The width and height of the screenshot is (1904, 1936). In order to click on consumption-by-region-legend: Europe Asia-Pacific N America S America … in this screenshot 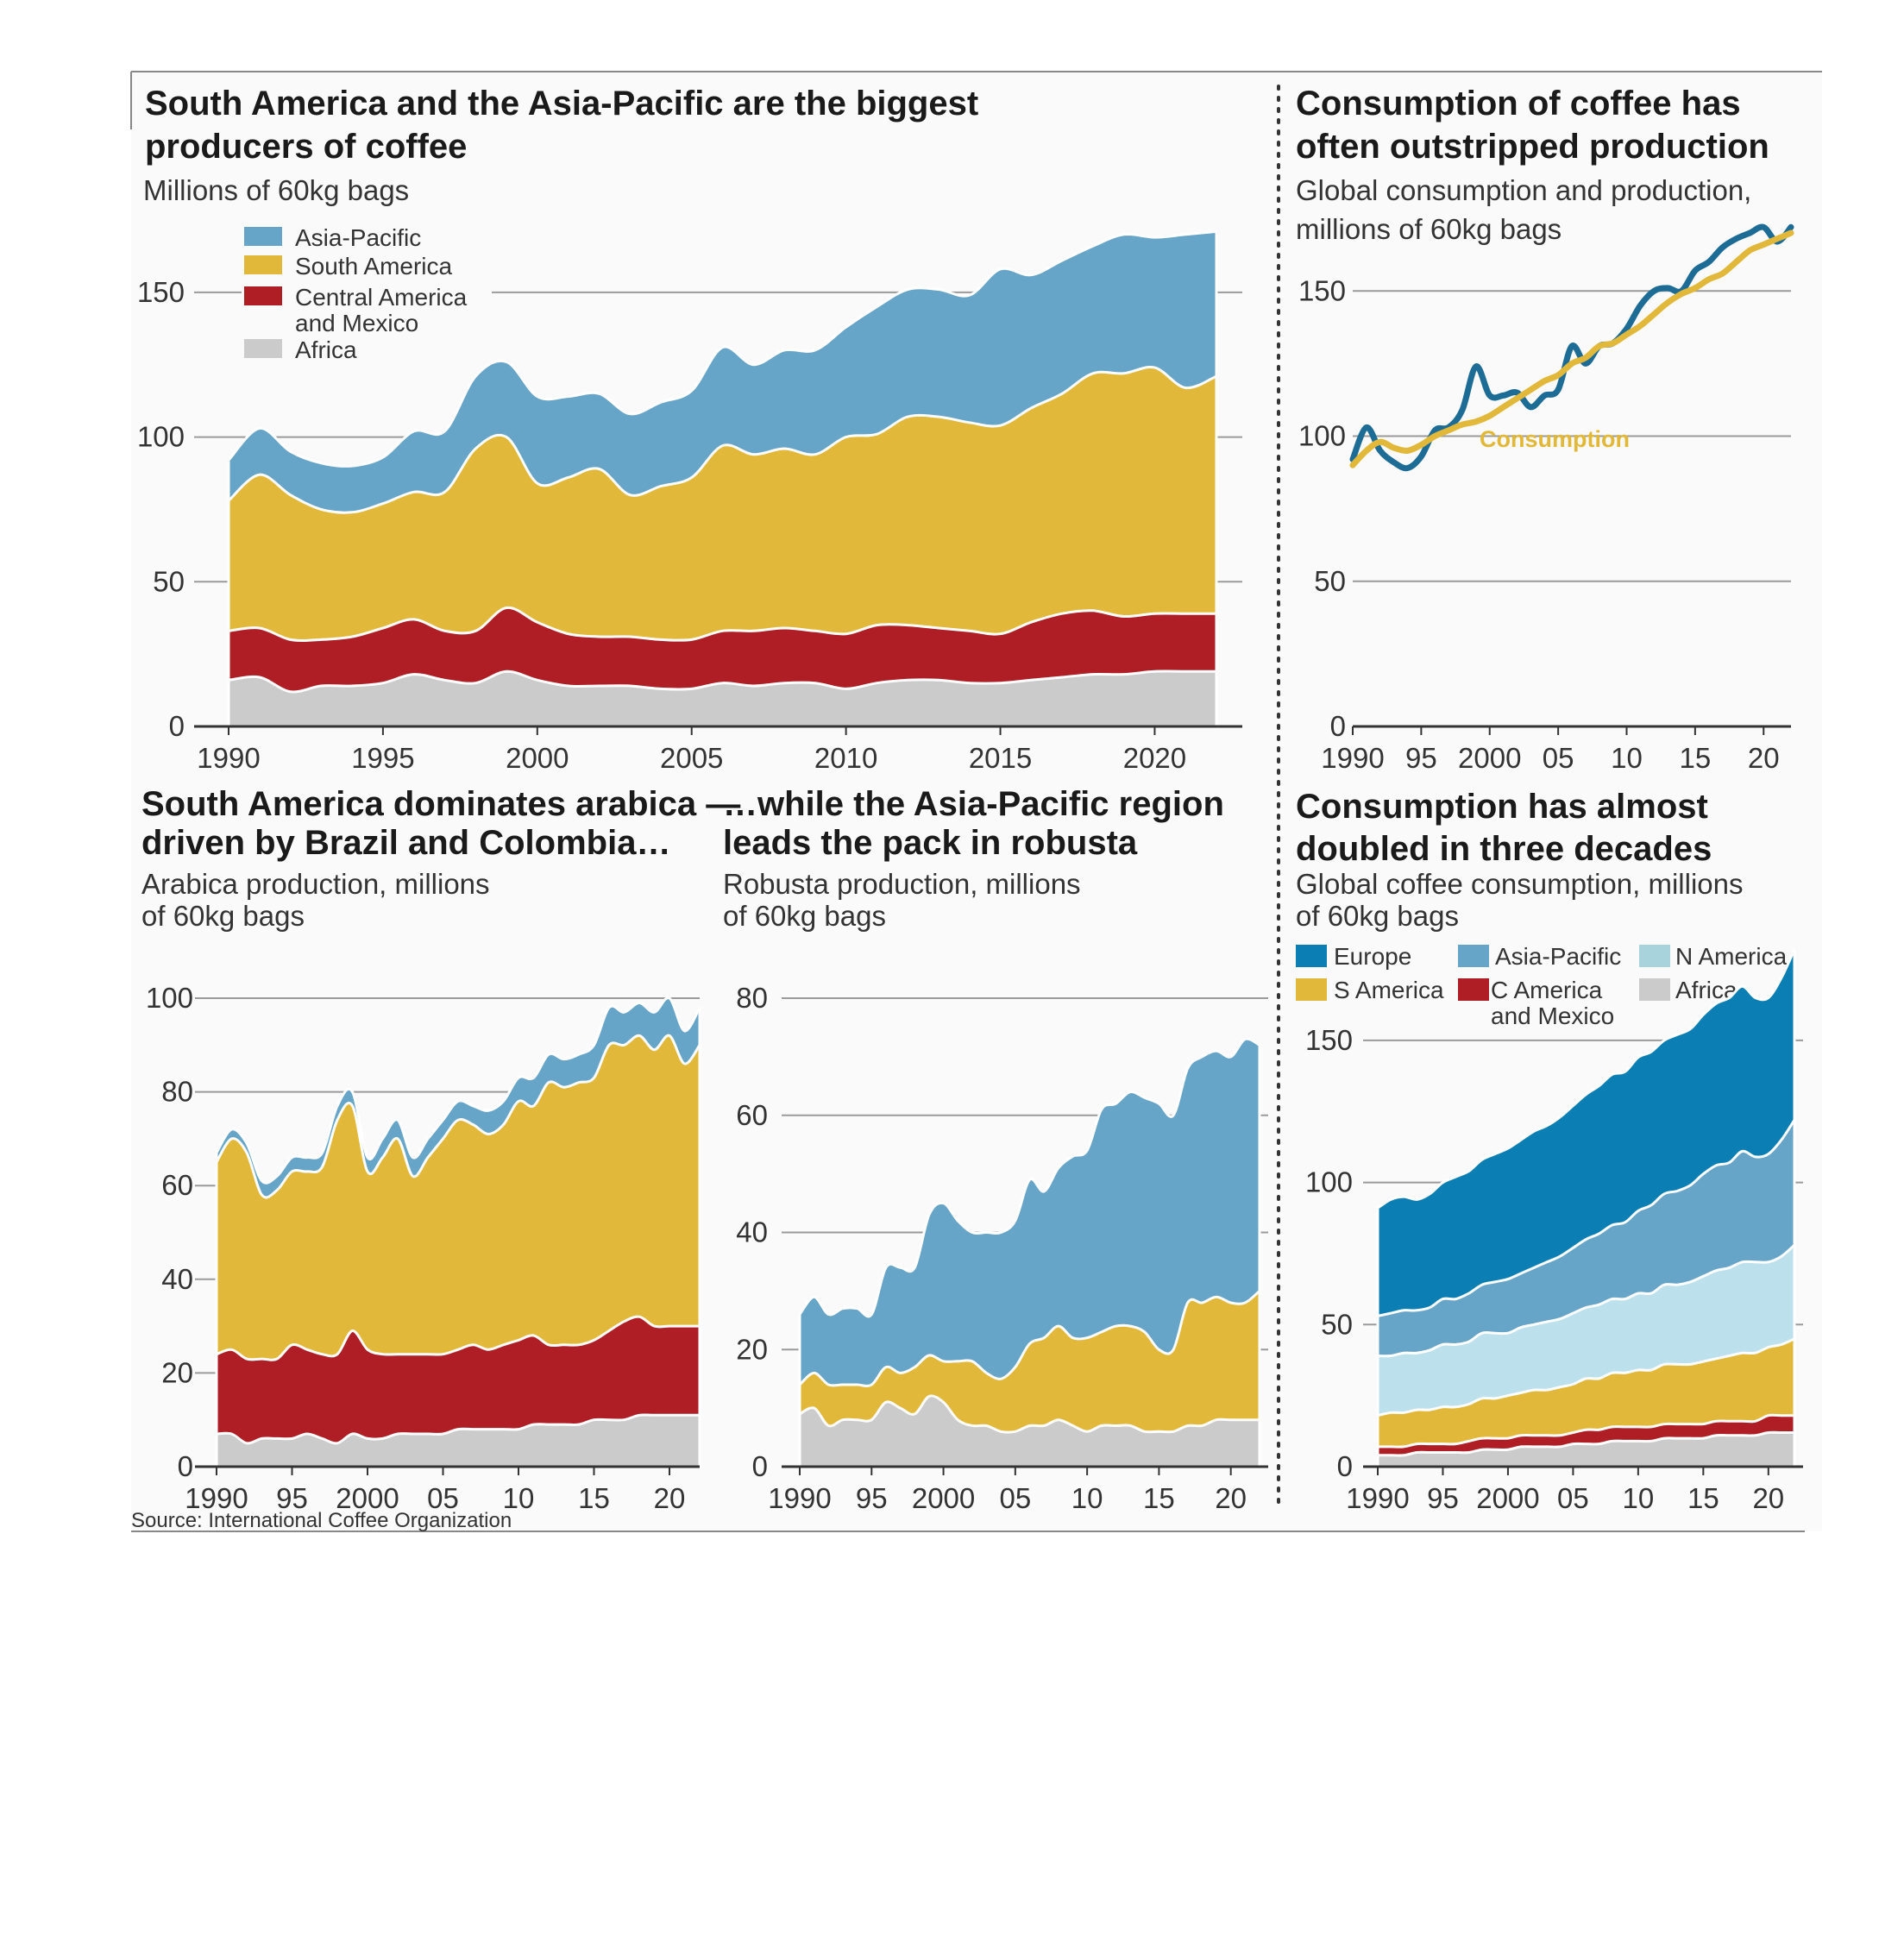, I will do `click(1542, 986)`.